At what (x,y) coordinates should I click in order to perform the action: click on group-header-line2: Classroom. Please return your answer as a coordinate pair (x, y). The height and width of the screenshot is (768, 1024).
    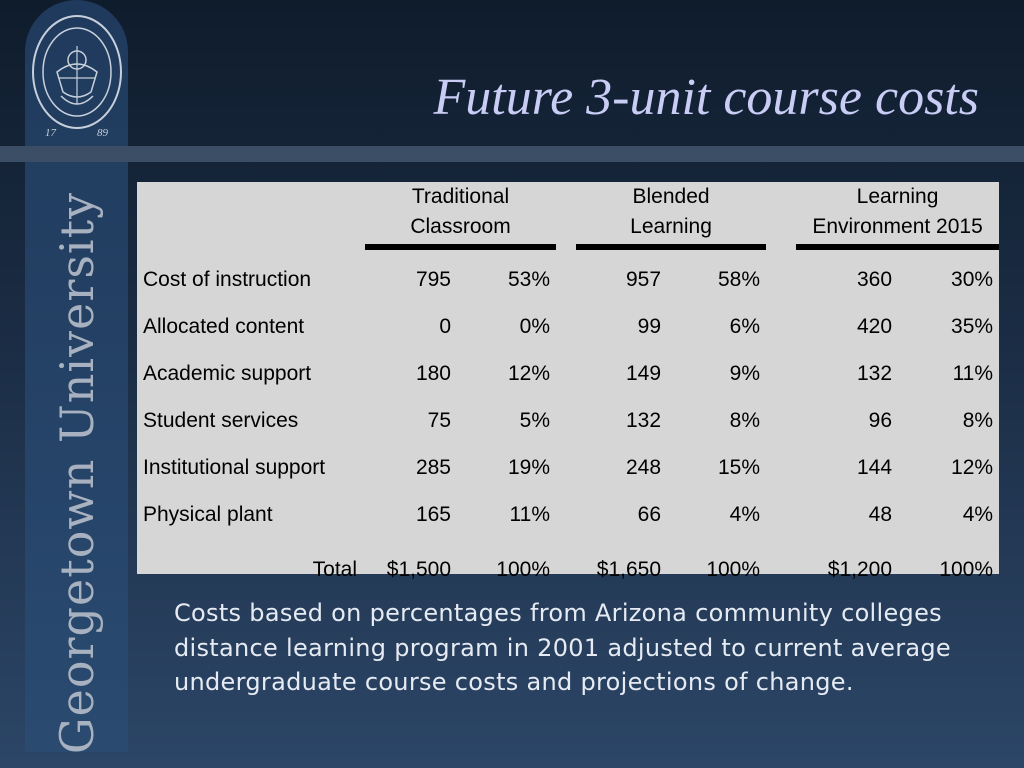
    Looking at the image, I should click on (460, 226).